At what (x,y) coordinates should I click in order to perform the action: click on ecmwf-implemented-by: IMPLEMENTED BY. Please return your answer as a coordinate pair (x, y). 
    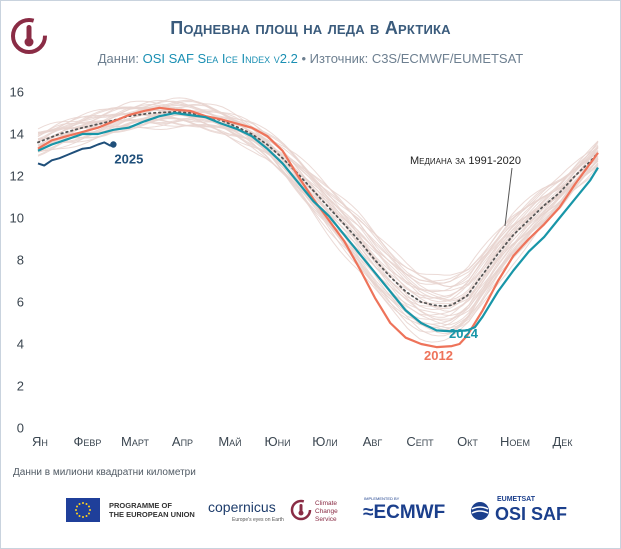
    Looking at the image, I should click on (382, 498).